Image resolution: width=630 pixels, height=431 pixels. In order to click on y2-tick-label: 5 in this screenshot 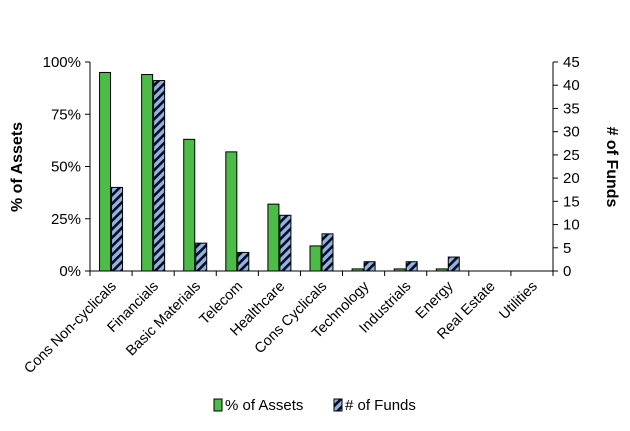, I will do `click(567, 248)`.